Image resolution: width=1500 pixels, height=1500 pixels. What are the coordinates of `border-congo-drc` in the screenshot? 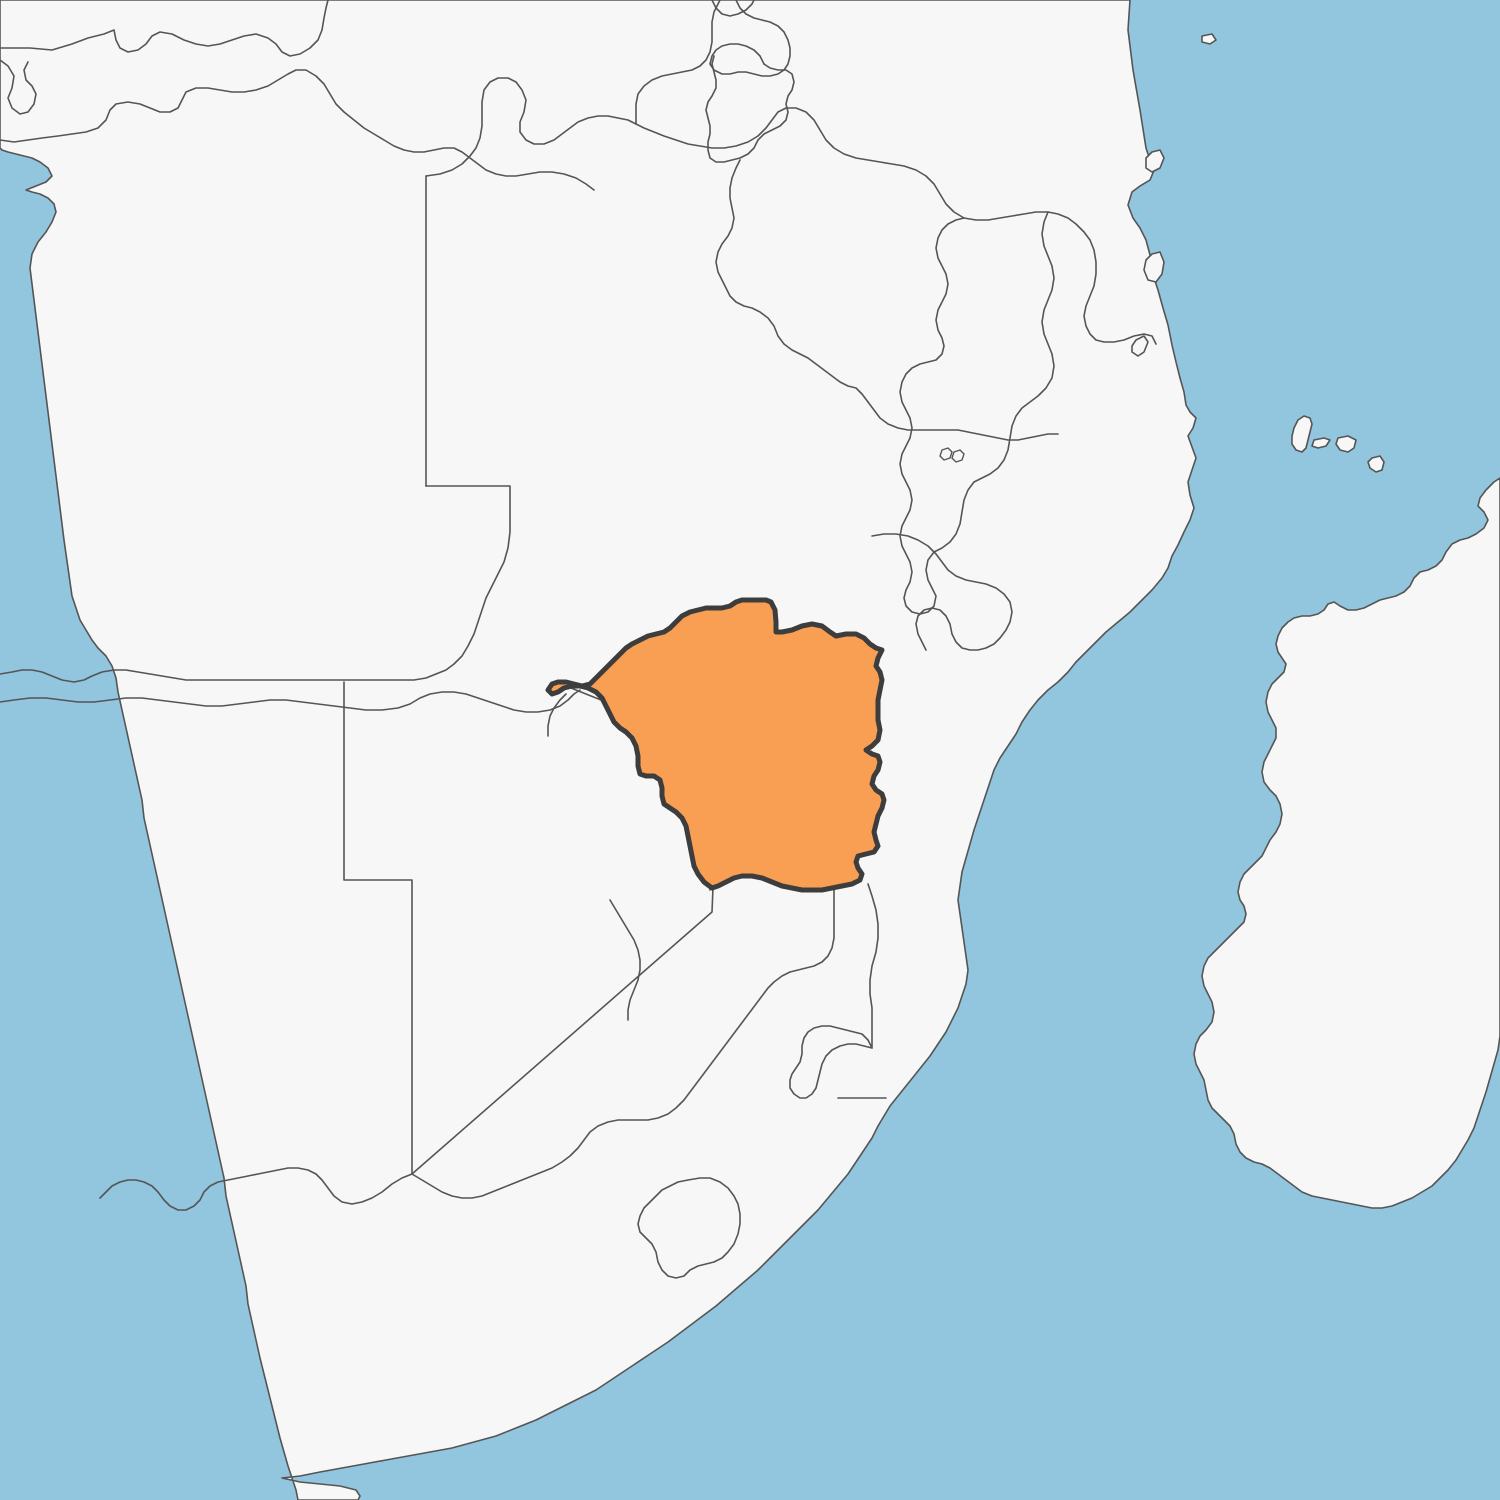 It's located at (164, 28).